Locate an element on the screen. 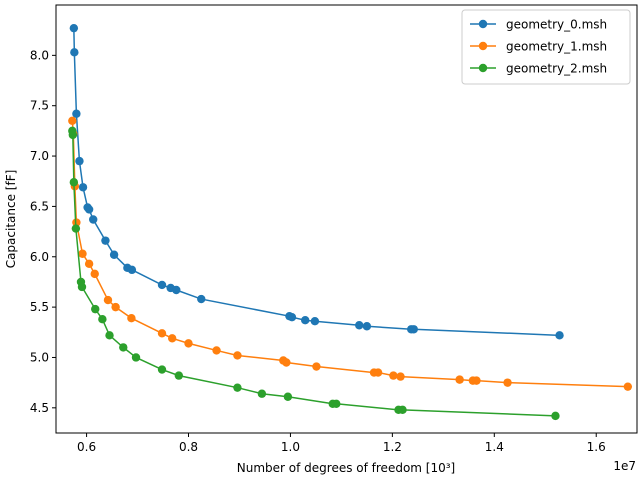 This screenshot has width=640, height=480. legend-item: geometry_2.msh is located at coordinates (538, 69).